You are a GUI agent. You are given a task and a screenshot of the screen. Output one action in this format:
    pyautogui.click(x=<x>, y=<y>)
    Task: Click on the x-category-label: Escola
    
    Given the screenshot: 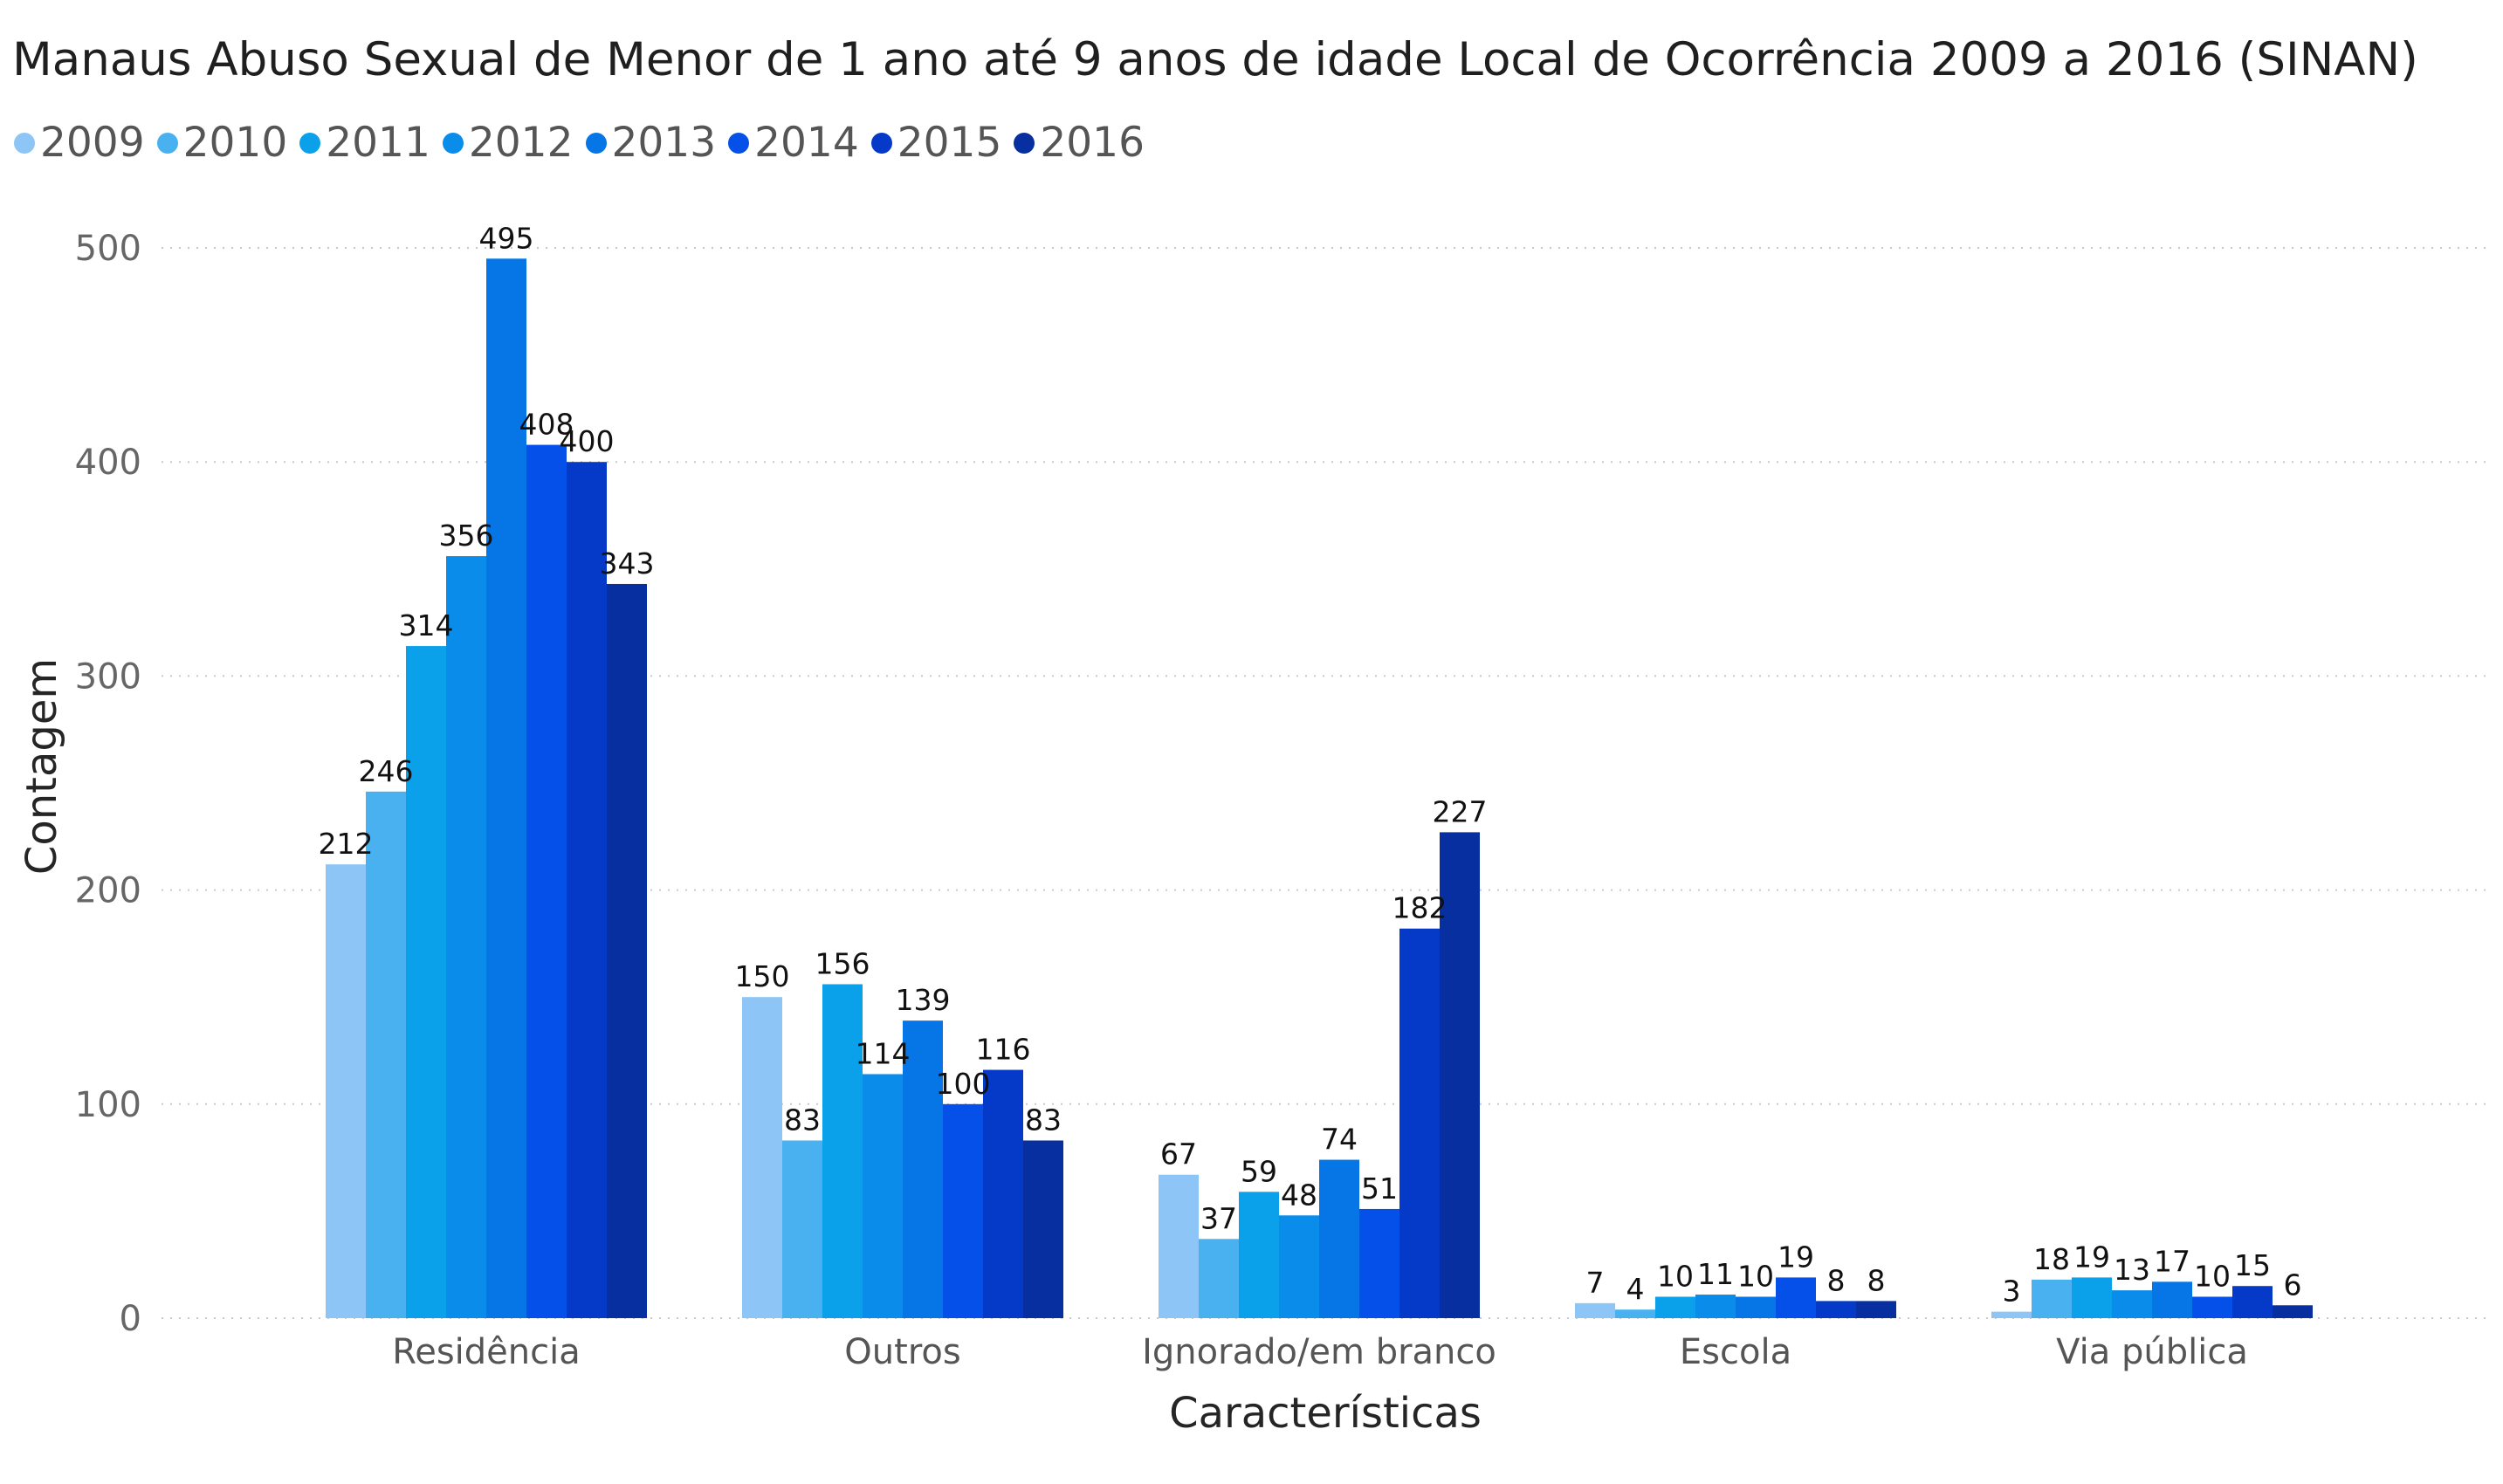 What is the action you would take?
    pyautogui.click(x=1735, y=1352)
    